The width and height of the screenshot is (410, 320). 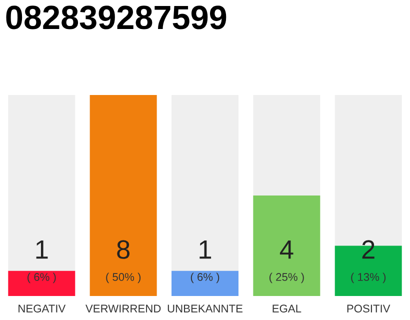 I want to click on x-tick-label: POSITIV, so click(x=368, y=308).